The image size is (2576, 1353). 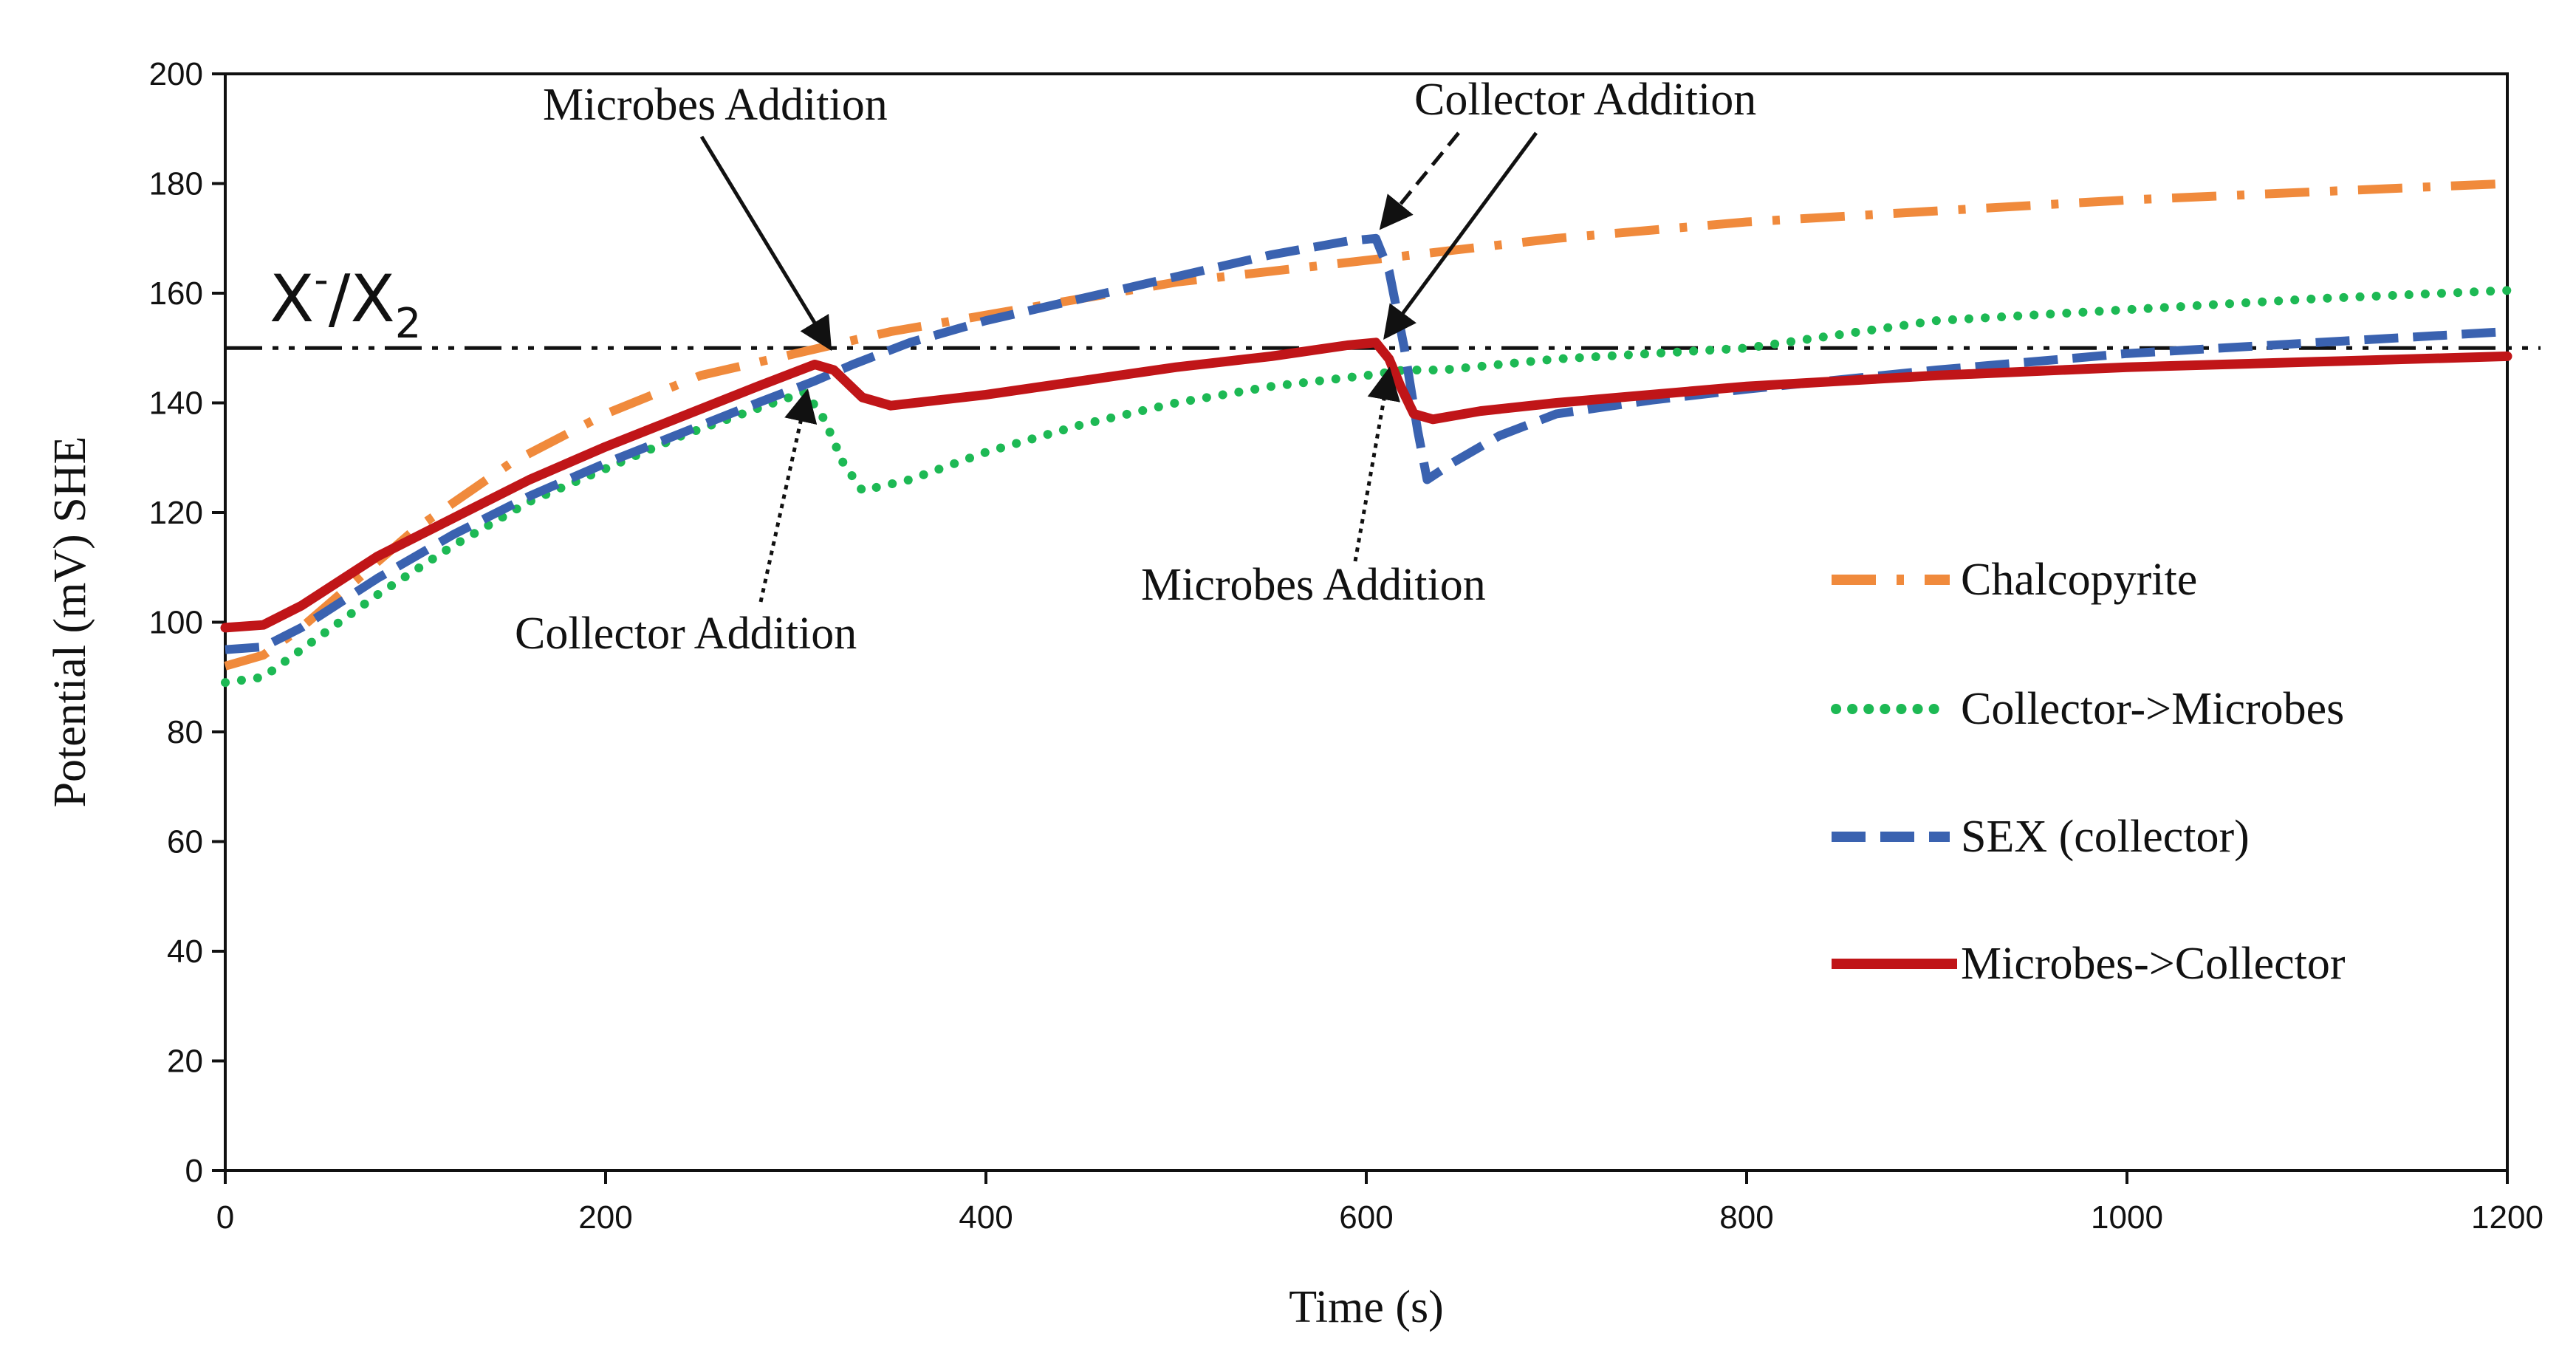 What do you see at coordinates (345, 302) in the screenshot?
I see `reference-line-label: X-/X2` at bounding box center [345, 302].